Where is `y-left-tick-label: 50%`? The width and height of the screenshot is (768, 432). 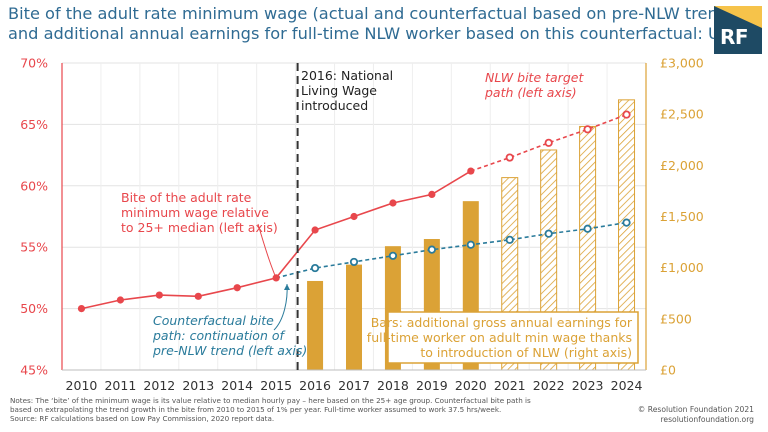
y-left-tick-label: 50% is located at coordinates (34, 308).